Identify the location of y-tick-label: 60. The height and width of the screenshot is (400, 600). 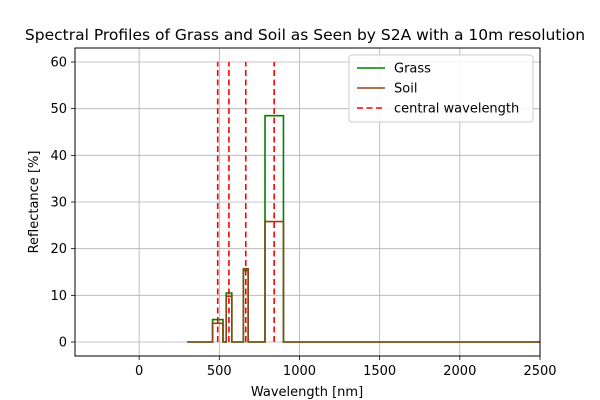
(58, 63).